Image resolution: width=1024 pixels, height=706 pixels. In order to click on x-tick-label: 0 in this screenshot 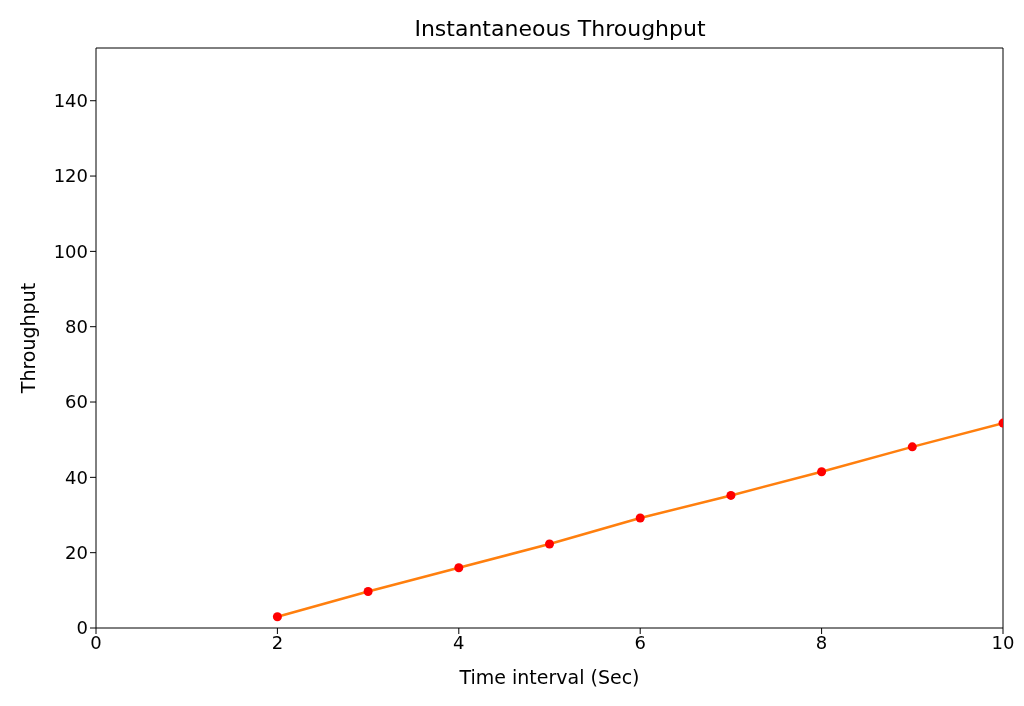, I will do `click(96, 642)`.